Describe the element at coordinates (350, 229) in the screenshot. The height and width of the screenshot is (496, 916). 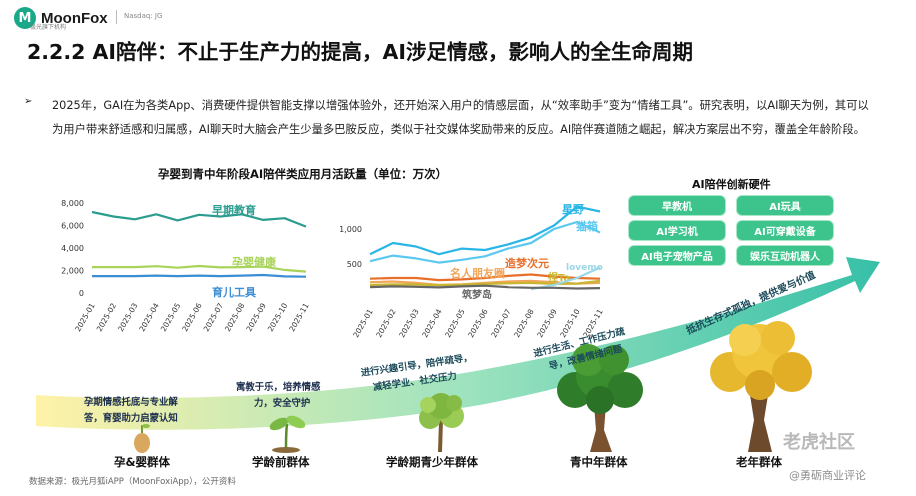
I see `y-tick-label: 1,000` at that location.